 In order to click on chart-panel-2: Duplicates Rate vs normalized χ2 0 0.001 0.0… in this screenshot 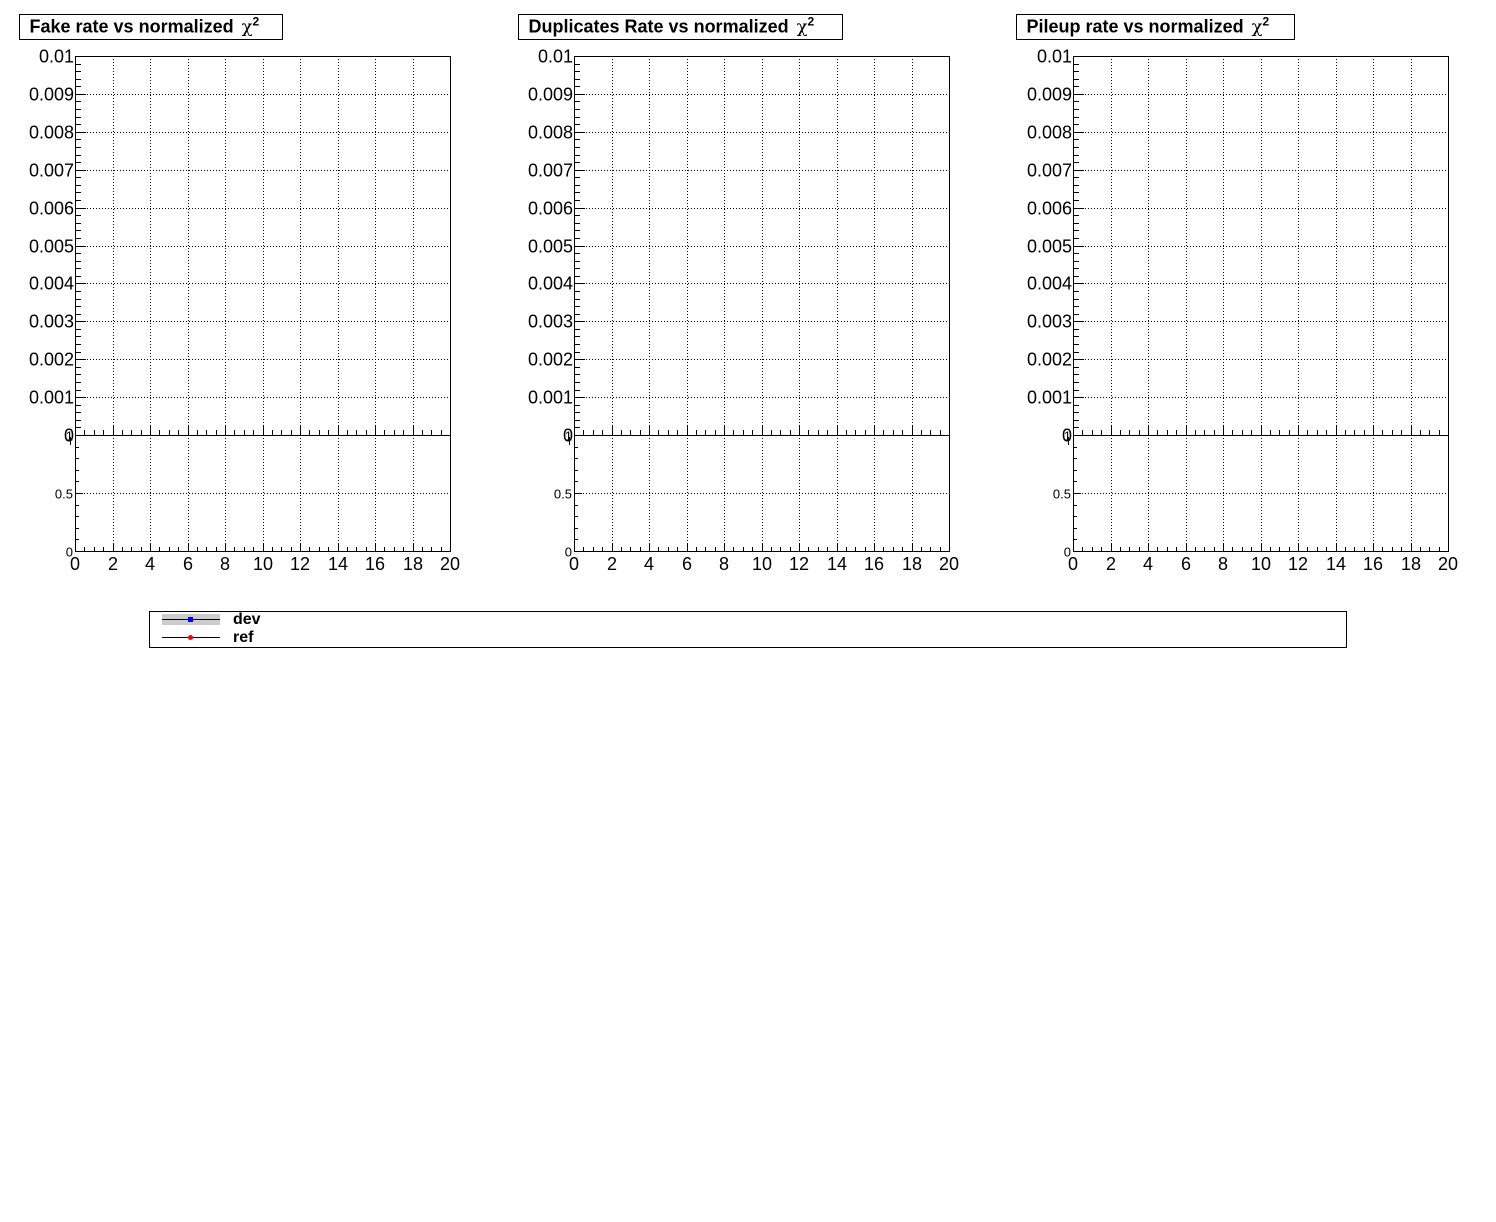, I will do `click(738, 294)`.